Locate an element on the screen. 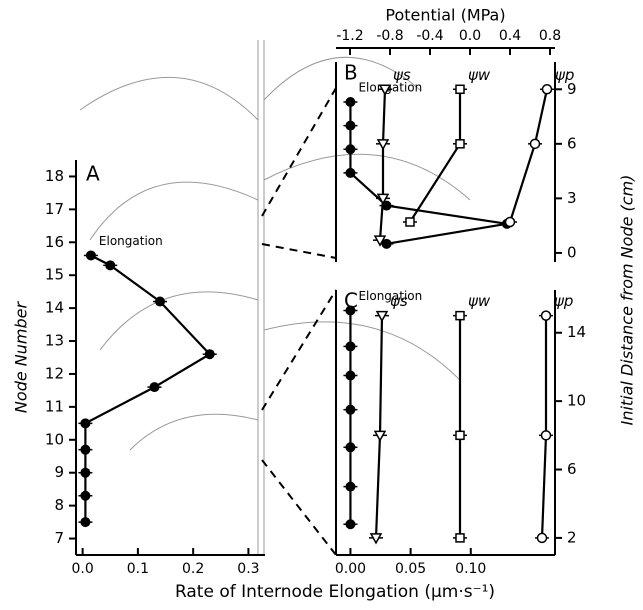  y-tick-label: 7 is located at coordinates (59, 538).